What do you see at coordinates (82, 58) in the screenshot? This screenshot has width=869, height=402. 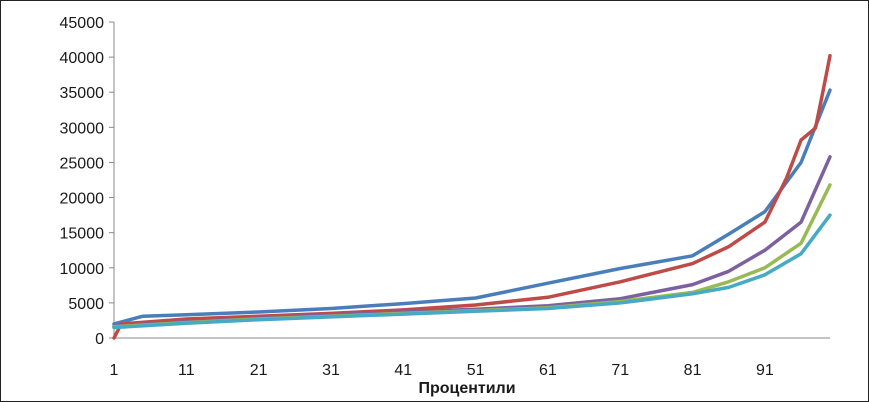 I see `y-tick-label: 40000` at bounding box center [82, 58].